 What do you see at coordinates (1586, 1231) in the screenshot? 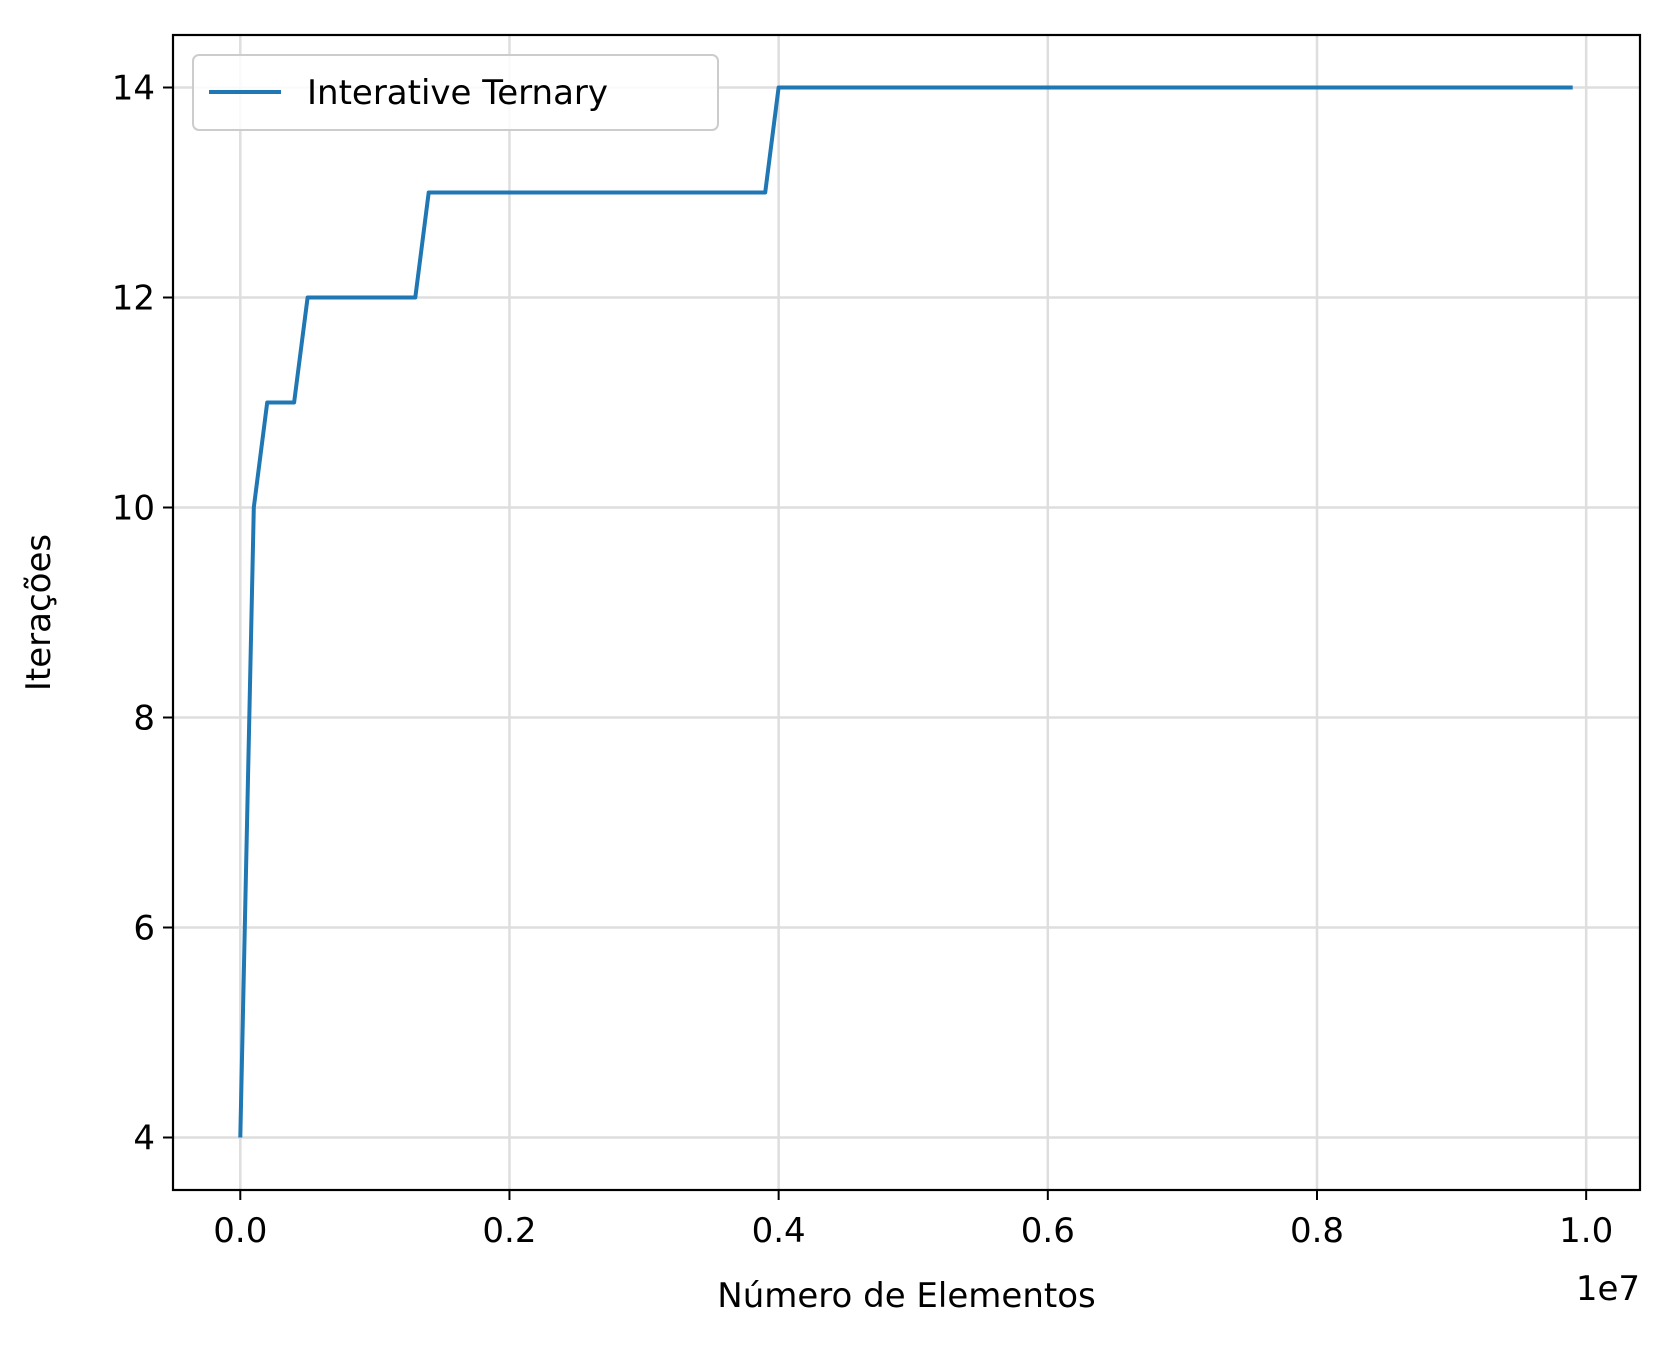
I see `x-tick-label: 1.0` at bounding box center [1586, 1231].